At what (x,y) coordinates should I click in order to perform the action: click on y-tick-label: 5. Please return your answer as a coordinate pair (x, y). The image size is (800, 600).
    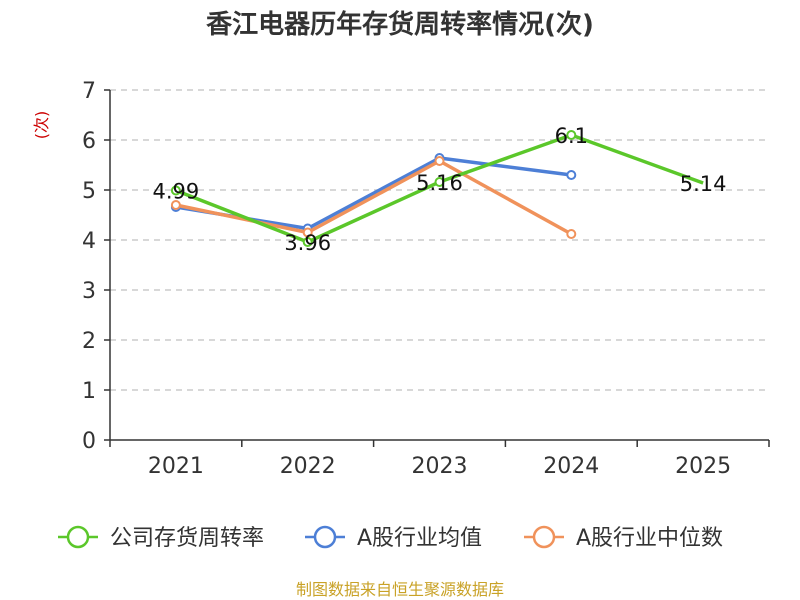
    Looking at the image, I should click on (89, 191).